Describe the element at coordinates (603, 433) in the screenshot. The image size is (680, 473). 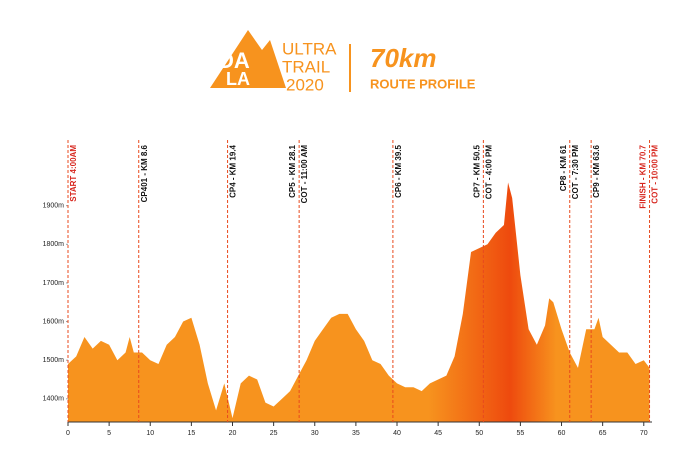
I see `x-tick-label: 65` at that location.